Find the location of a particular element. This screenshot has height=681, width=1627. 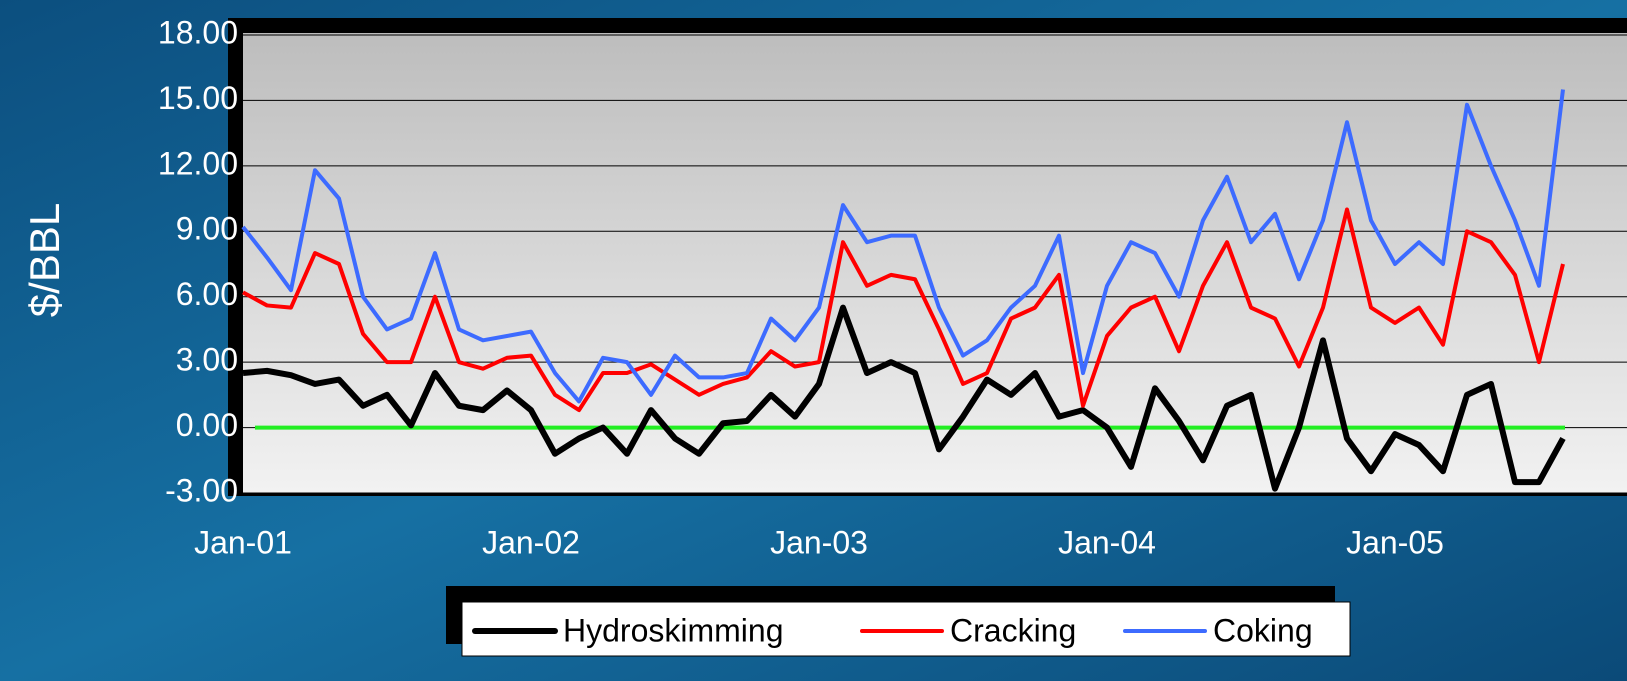

y-tick-label: 9.00 is located at coordinates (207, 229).